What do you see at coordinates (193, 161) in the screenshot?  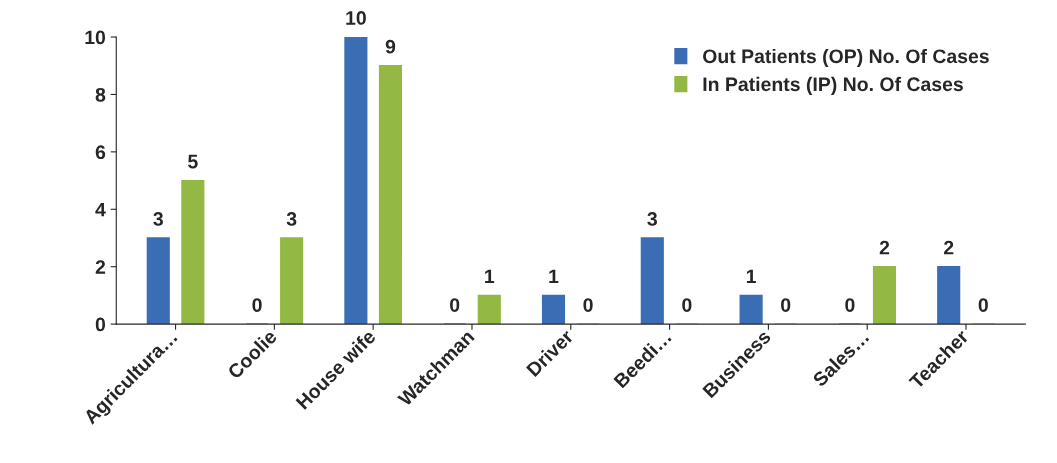 I see `data-label: 5` at bounding box center [193, 161].